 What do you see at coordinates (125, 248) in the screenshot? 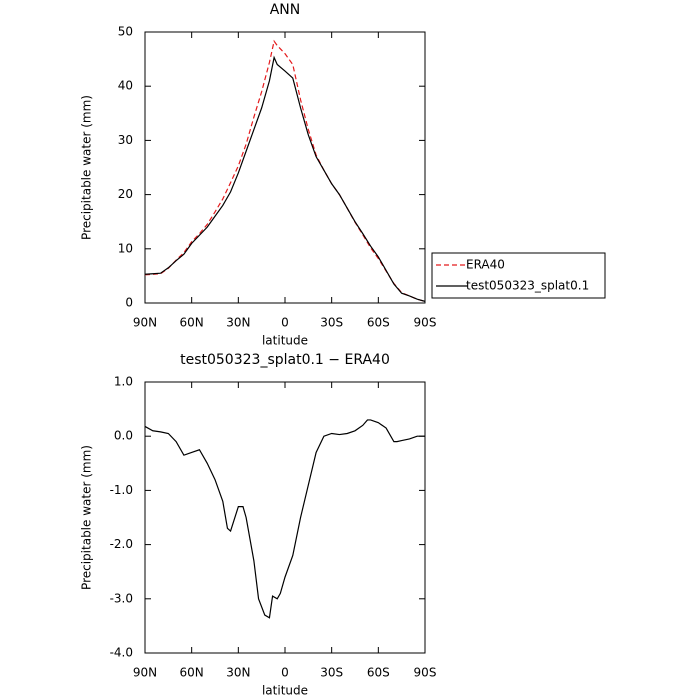
I see `y-tick-label: 10` at bounding box center [125, 248].